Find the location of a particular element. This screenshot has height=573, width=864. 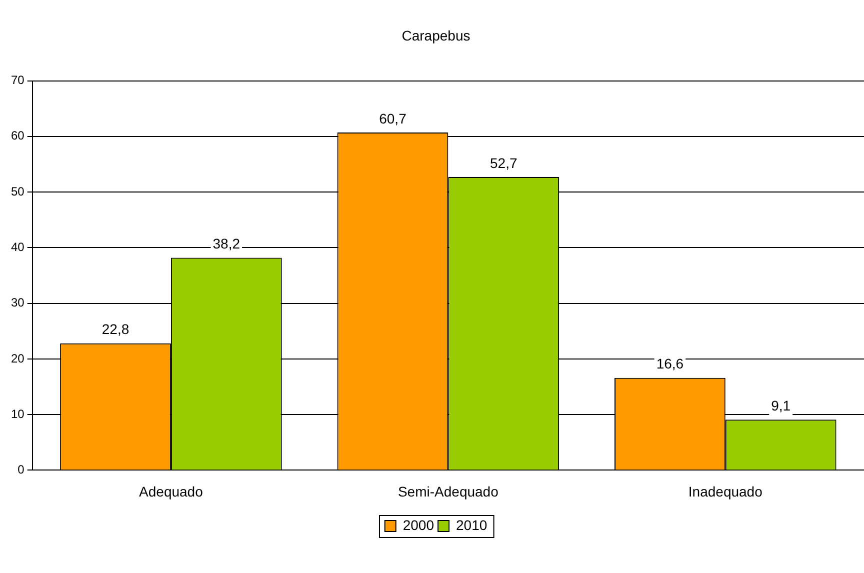

y-tick-label: 10 is located at coordinates (17, 413).